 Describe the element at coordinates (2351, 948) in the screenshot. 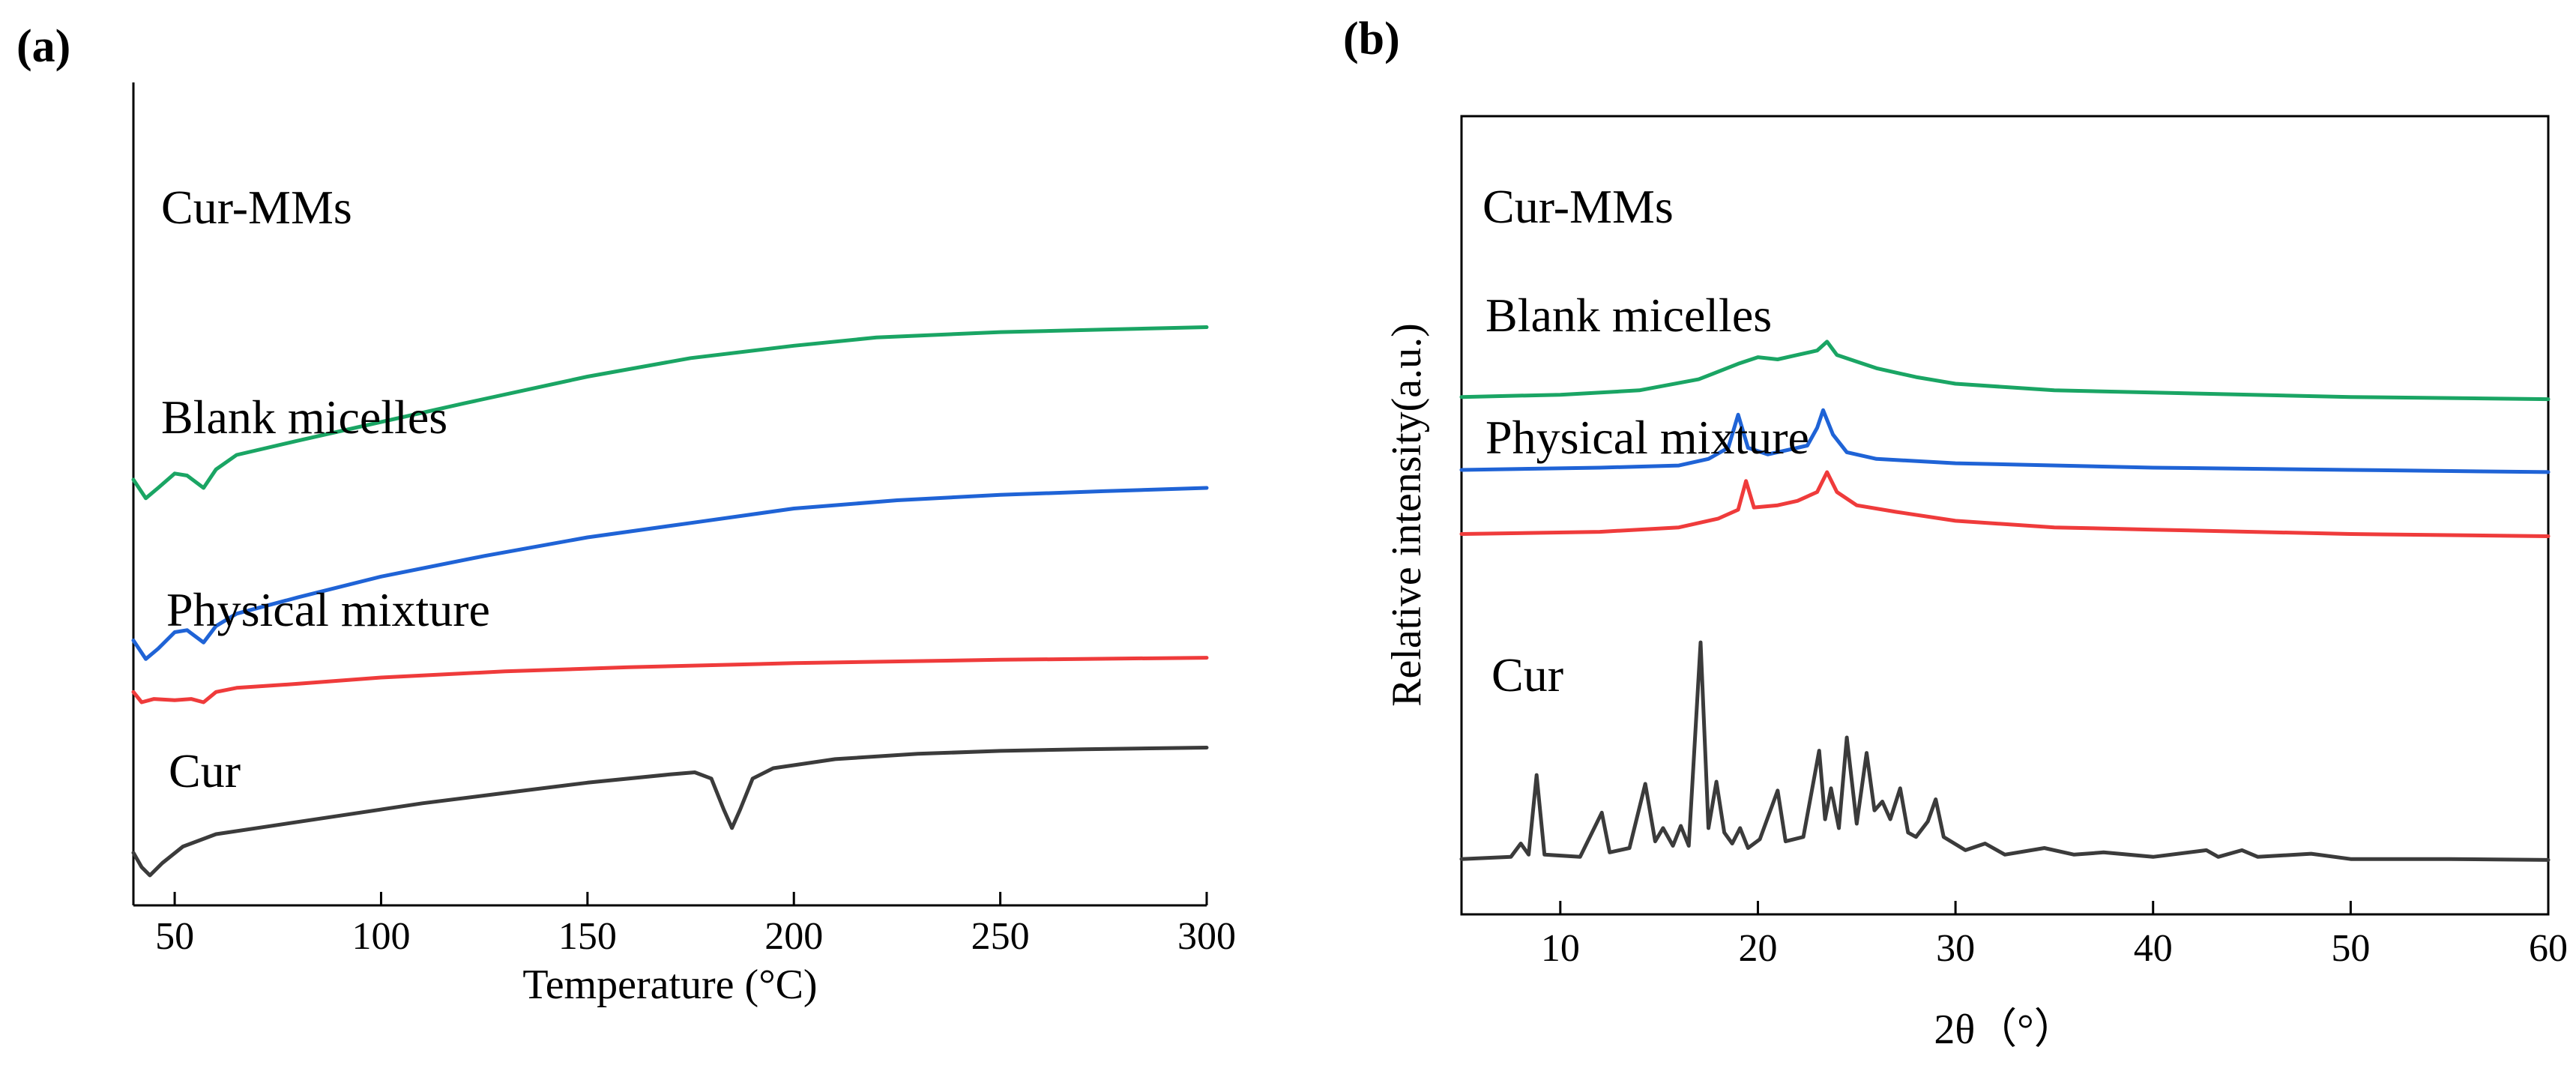

I see `xrd-x-tick-label-50: 50` at that location.